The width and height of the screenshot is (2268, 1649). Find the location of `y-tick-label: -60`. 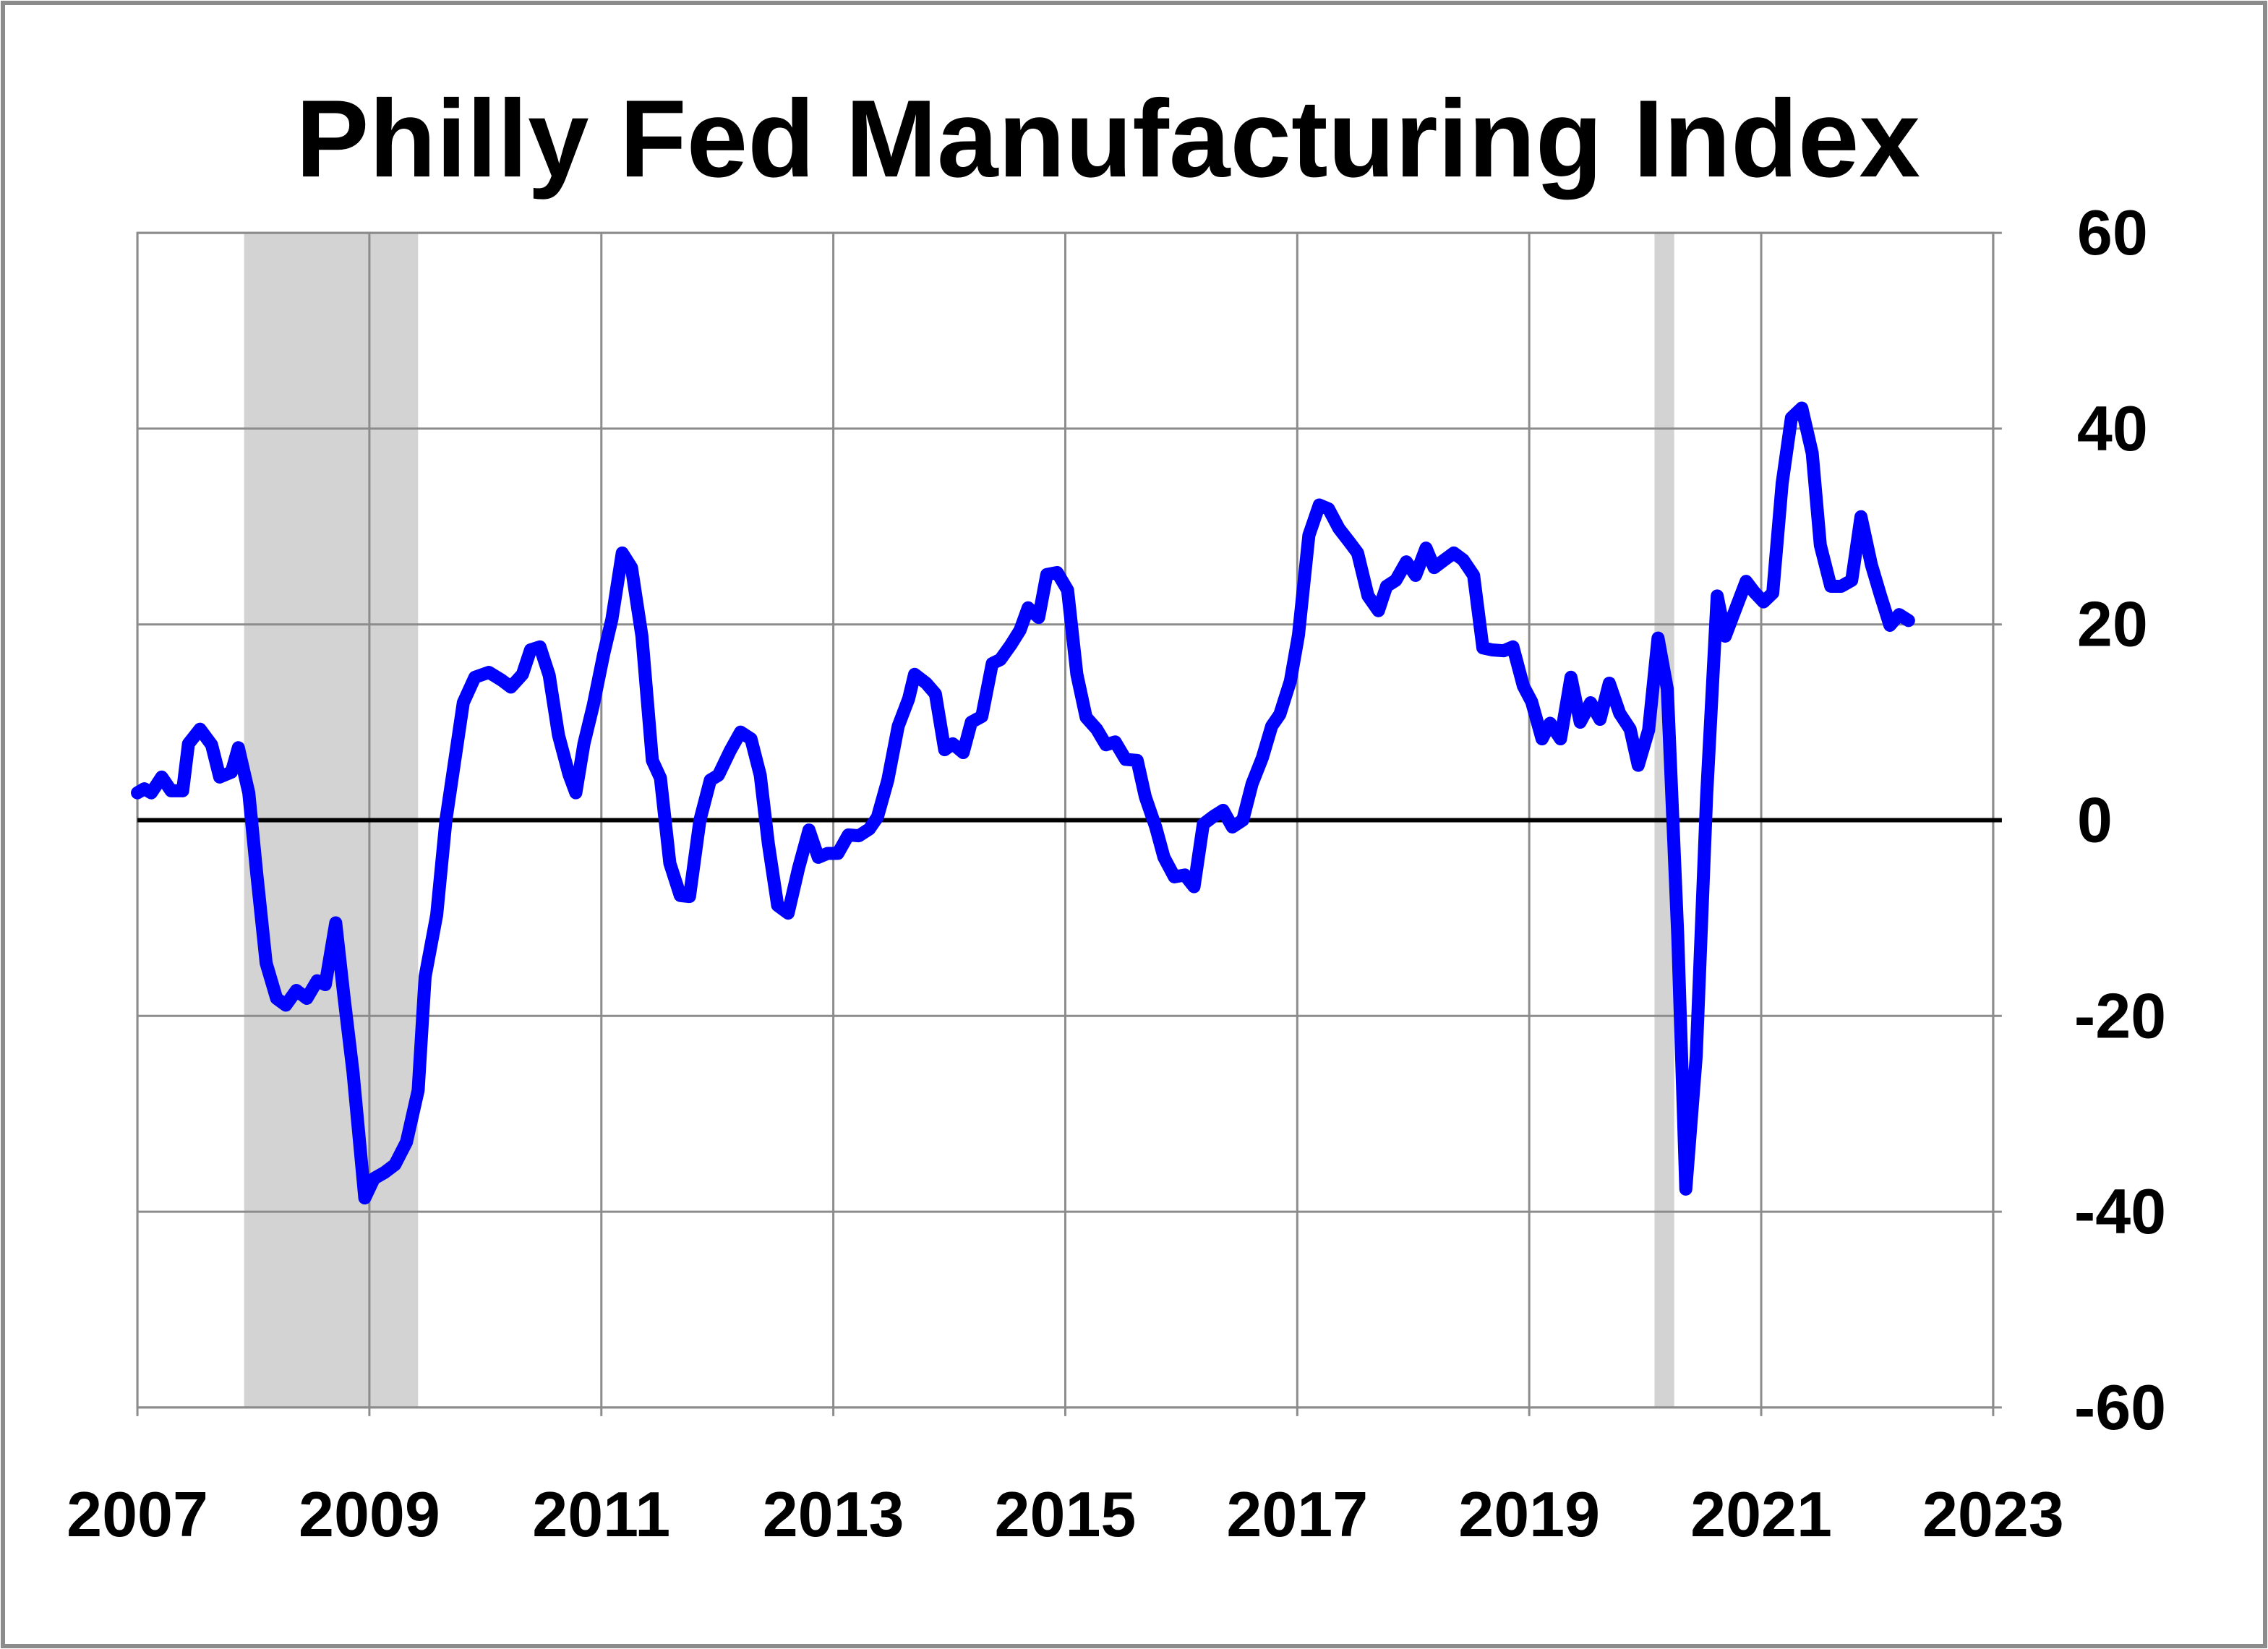

y-tick-label: -60 is located at coordinates (2120, 1407).